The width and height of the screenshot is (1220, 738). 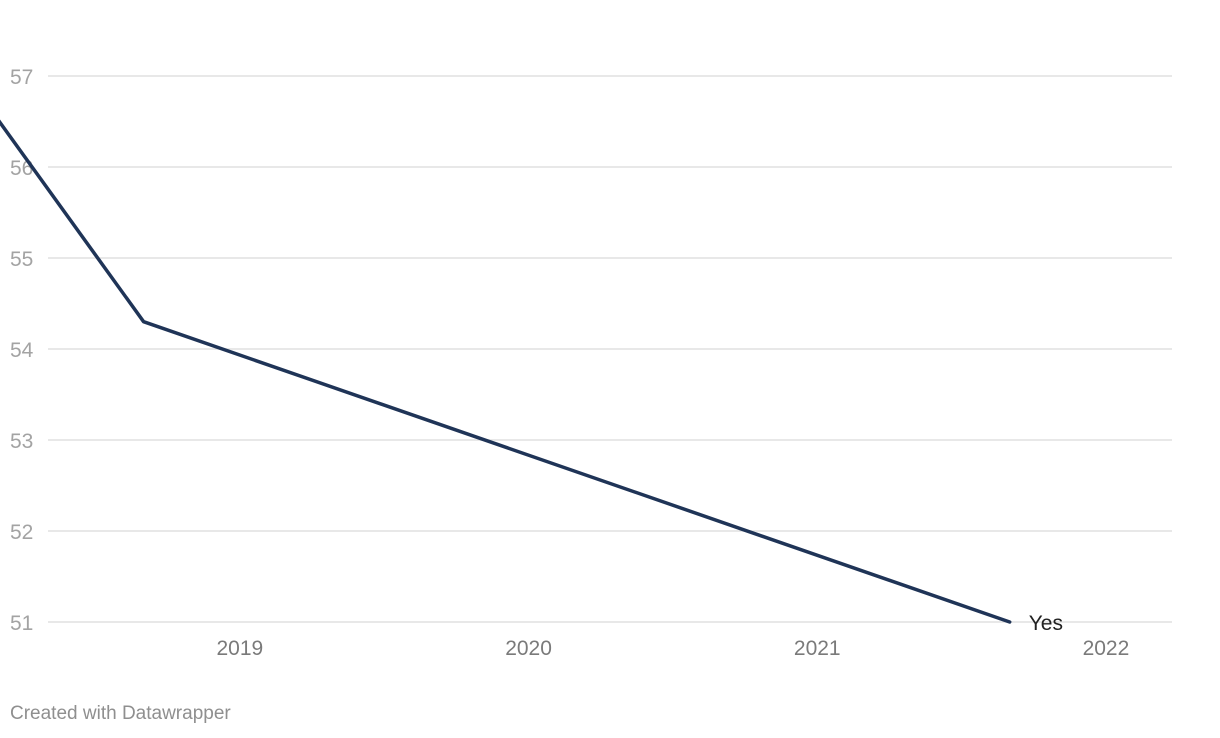 What do you see at coordinates (21, 441) in the screenshot?
I see `y-tick-label: 53` at bounding box center [21, 441].